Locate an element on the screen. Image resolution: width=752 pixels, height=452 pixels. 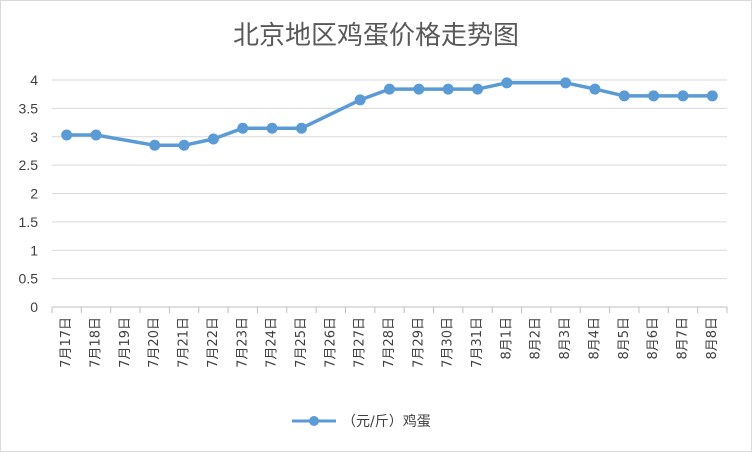
x-tick-label: 8月1日 is located at coordinates (506, 338).